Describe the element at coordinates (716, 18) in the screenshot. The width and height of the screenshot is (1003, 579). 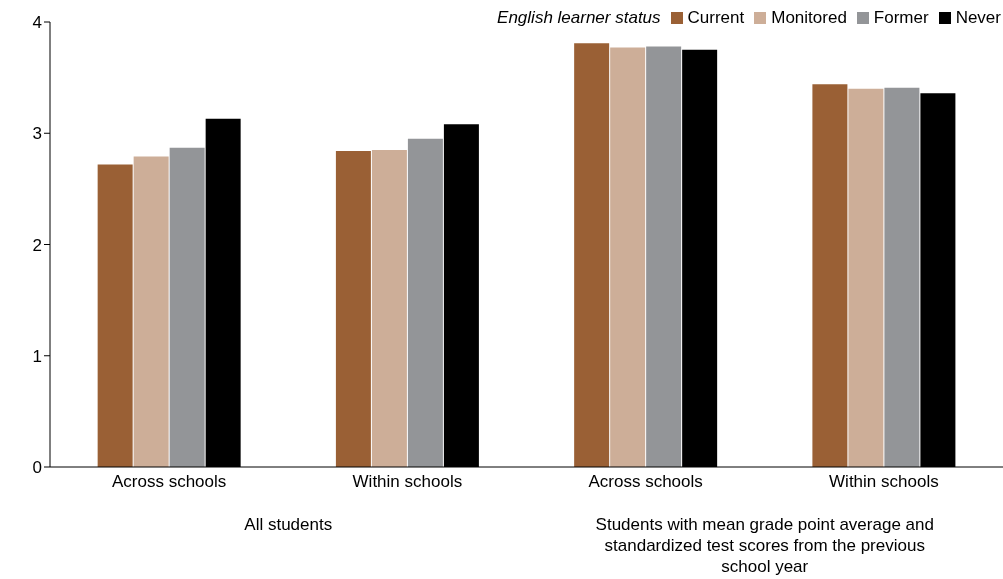
I see `legend-label: Current` at that location.